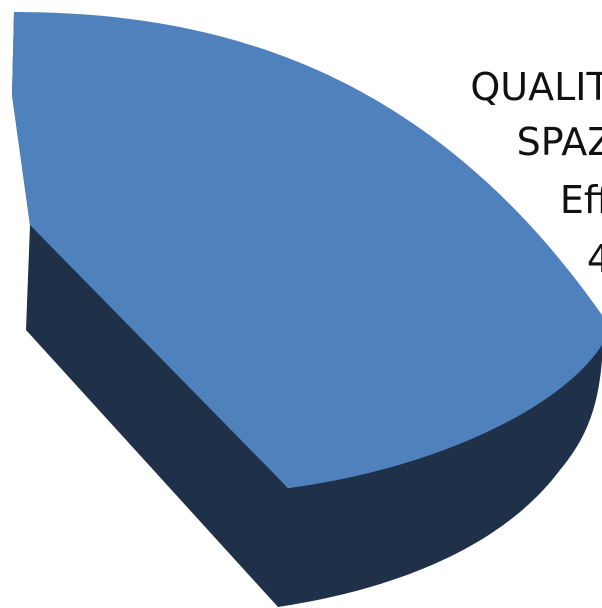 Image resolution: width=602 pixels, height=608 pixels. Describe the element at coordinates (559, 142) in the screenshot. I see `slice-label-line-2: SPAZ` at that location.